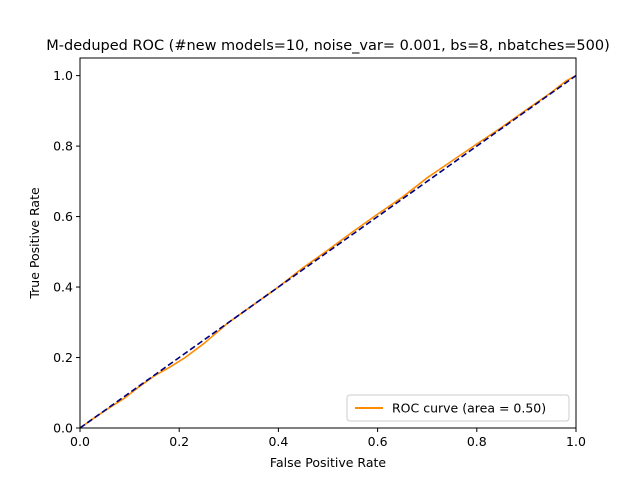  What do you see at coordinates (63, 216) in the screenshot?
I see `y-tick-label: 0.6` at bounding box center [63, 216].